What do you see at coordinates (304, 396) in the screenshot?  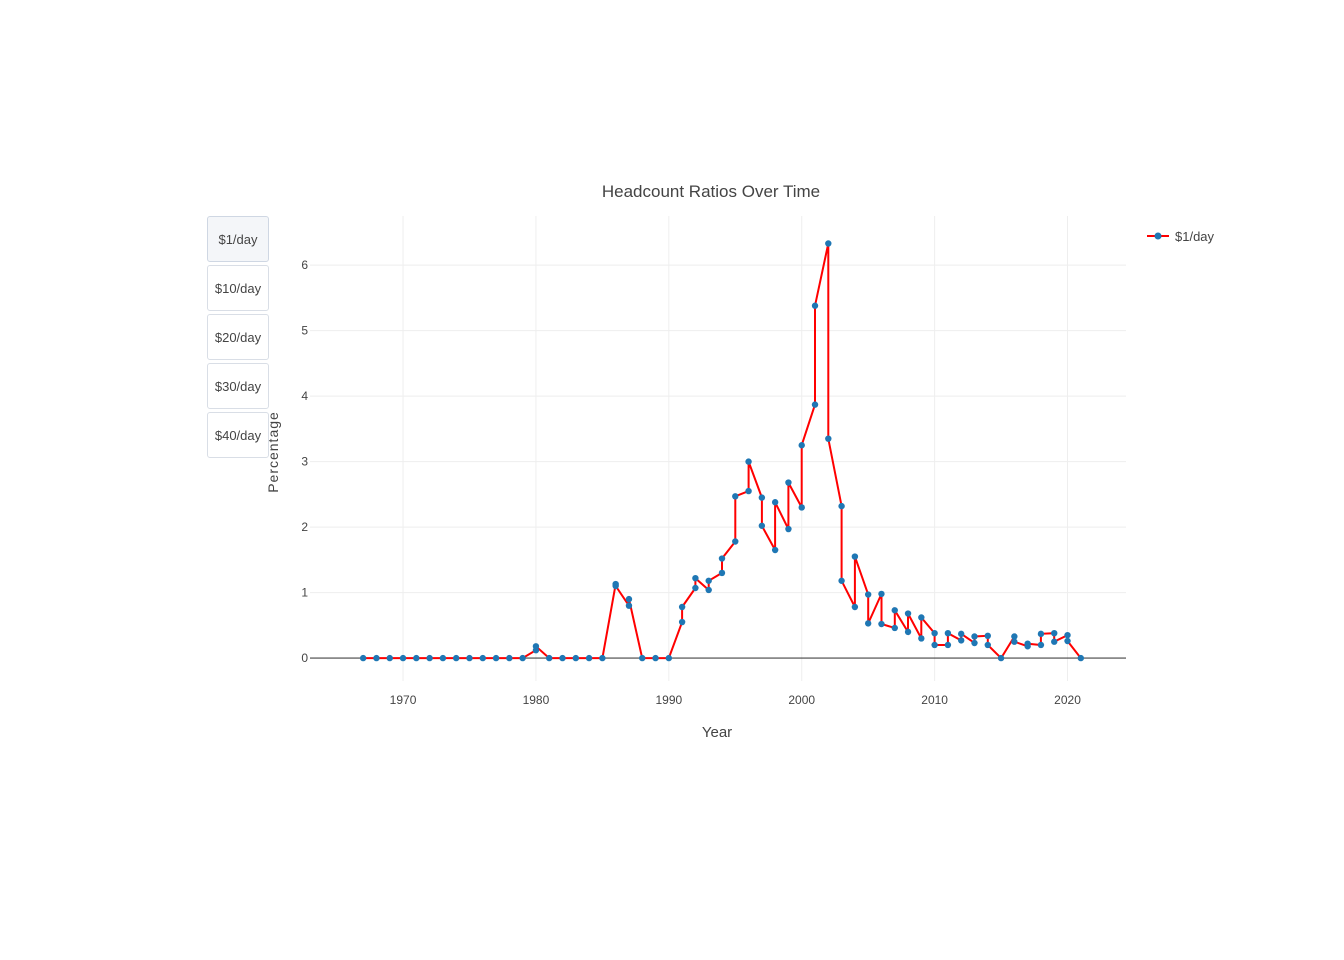 I see `y-tick-label: 4` at bounding box center [304, 396].